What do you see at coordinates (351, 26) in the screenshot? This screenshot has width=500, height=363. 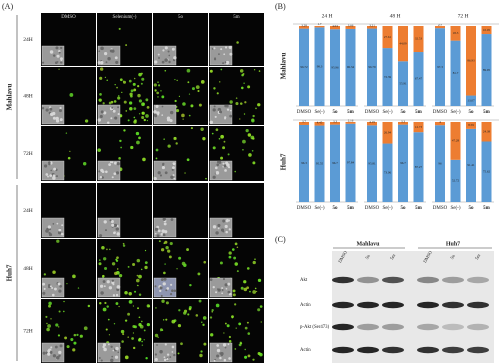 I see `value-label: 3.66` at bounding box center [351, 26].